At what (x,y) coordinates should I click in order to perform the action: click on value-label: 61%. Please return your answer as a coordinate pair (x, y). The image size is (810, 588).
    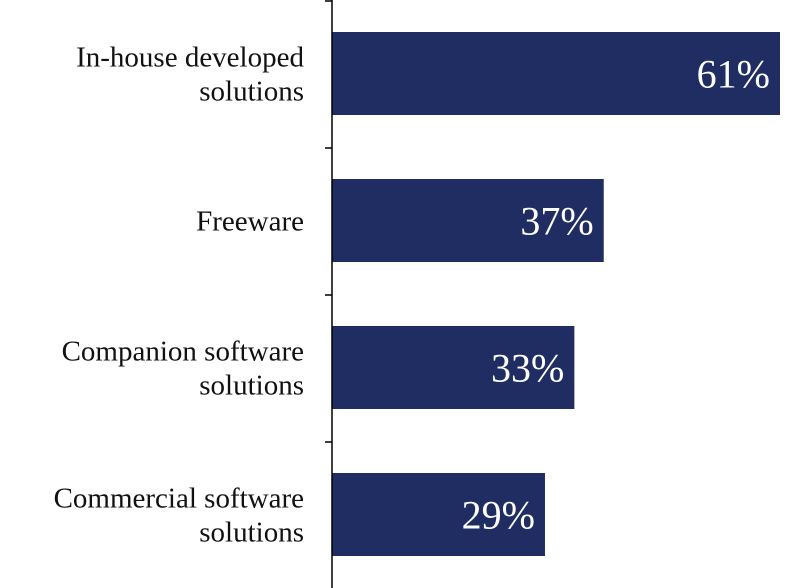
    Looking at the image, I should click on (733, 74).